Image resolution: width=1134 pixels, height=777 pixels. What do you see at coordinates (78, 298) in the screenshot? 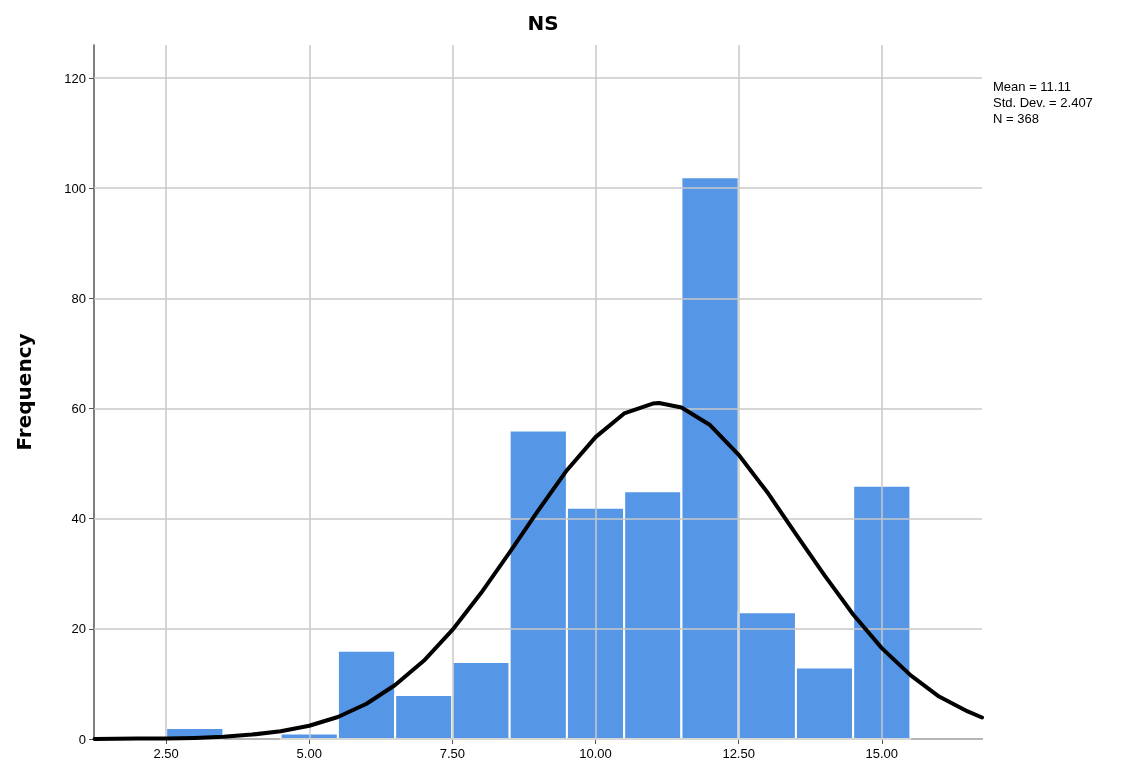
I see `y-tick-label: 80` at bounding box center [78, 298].